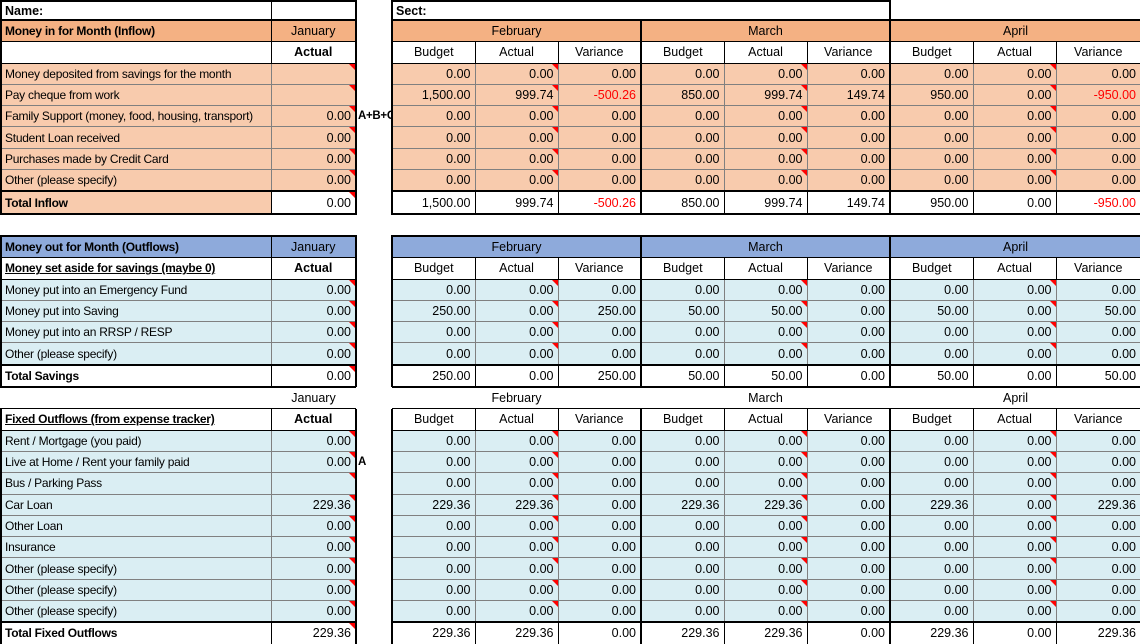  I want to click on total-label: Total Savings, so click(136, 376).